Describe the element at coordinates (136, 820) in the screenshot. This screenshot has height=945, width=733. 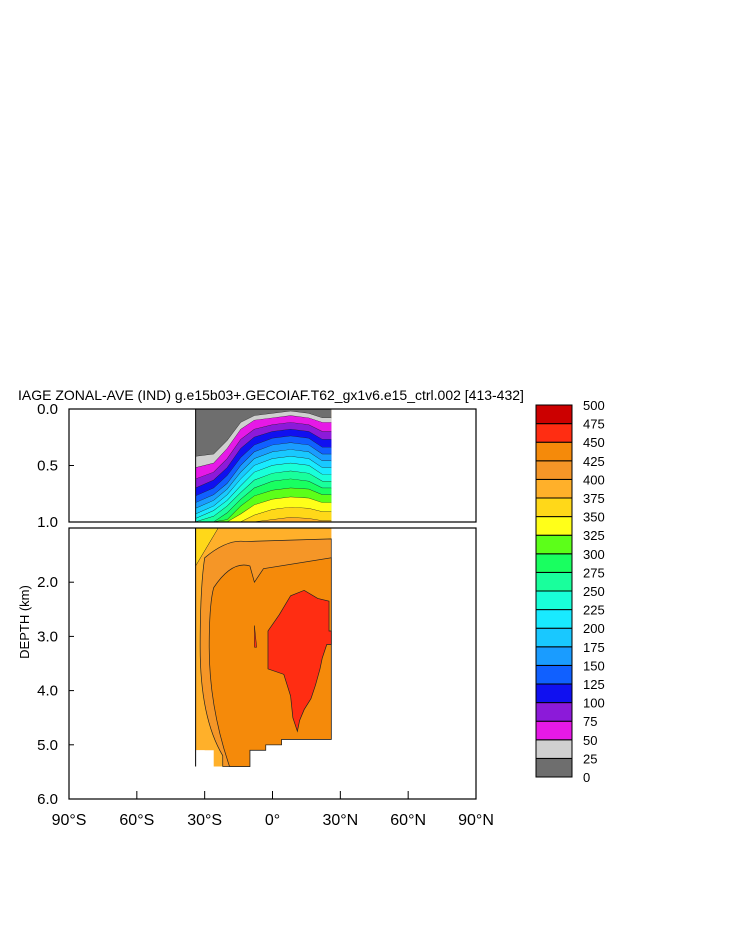
I see `x-tick-label: 60°S` at that location.